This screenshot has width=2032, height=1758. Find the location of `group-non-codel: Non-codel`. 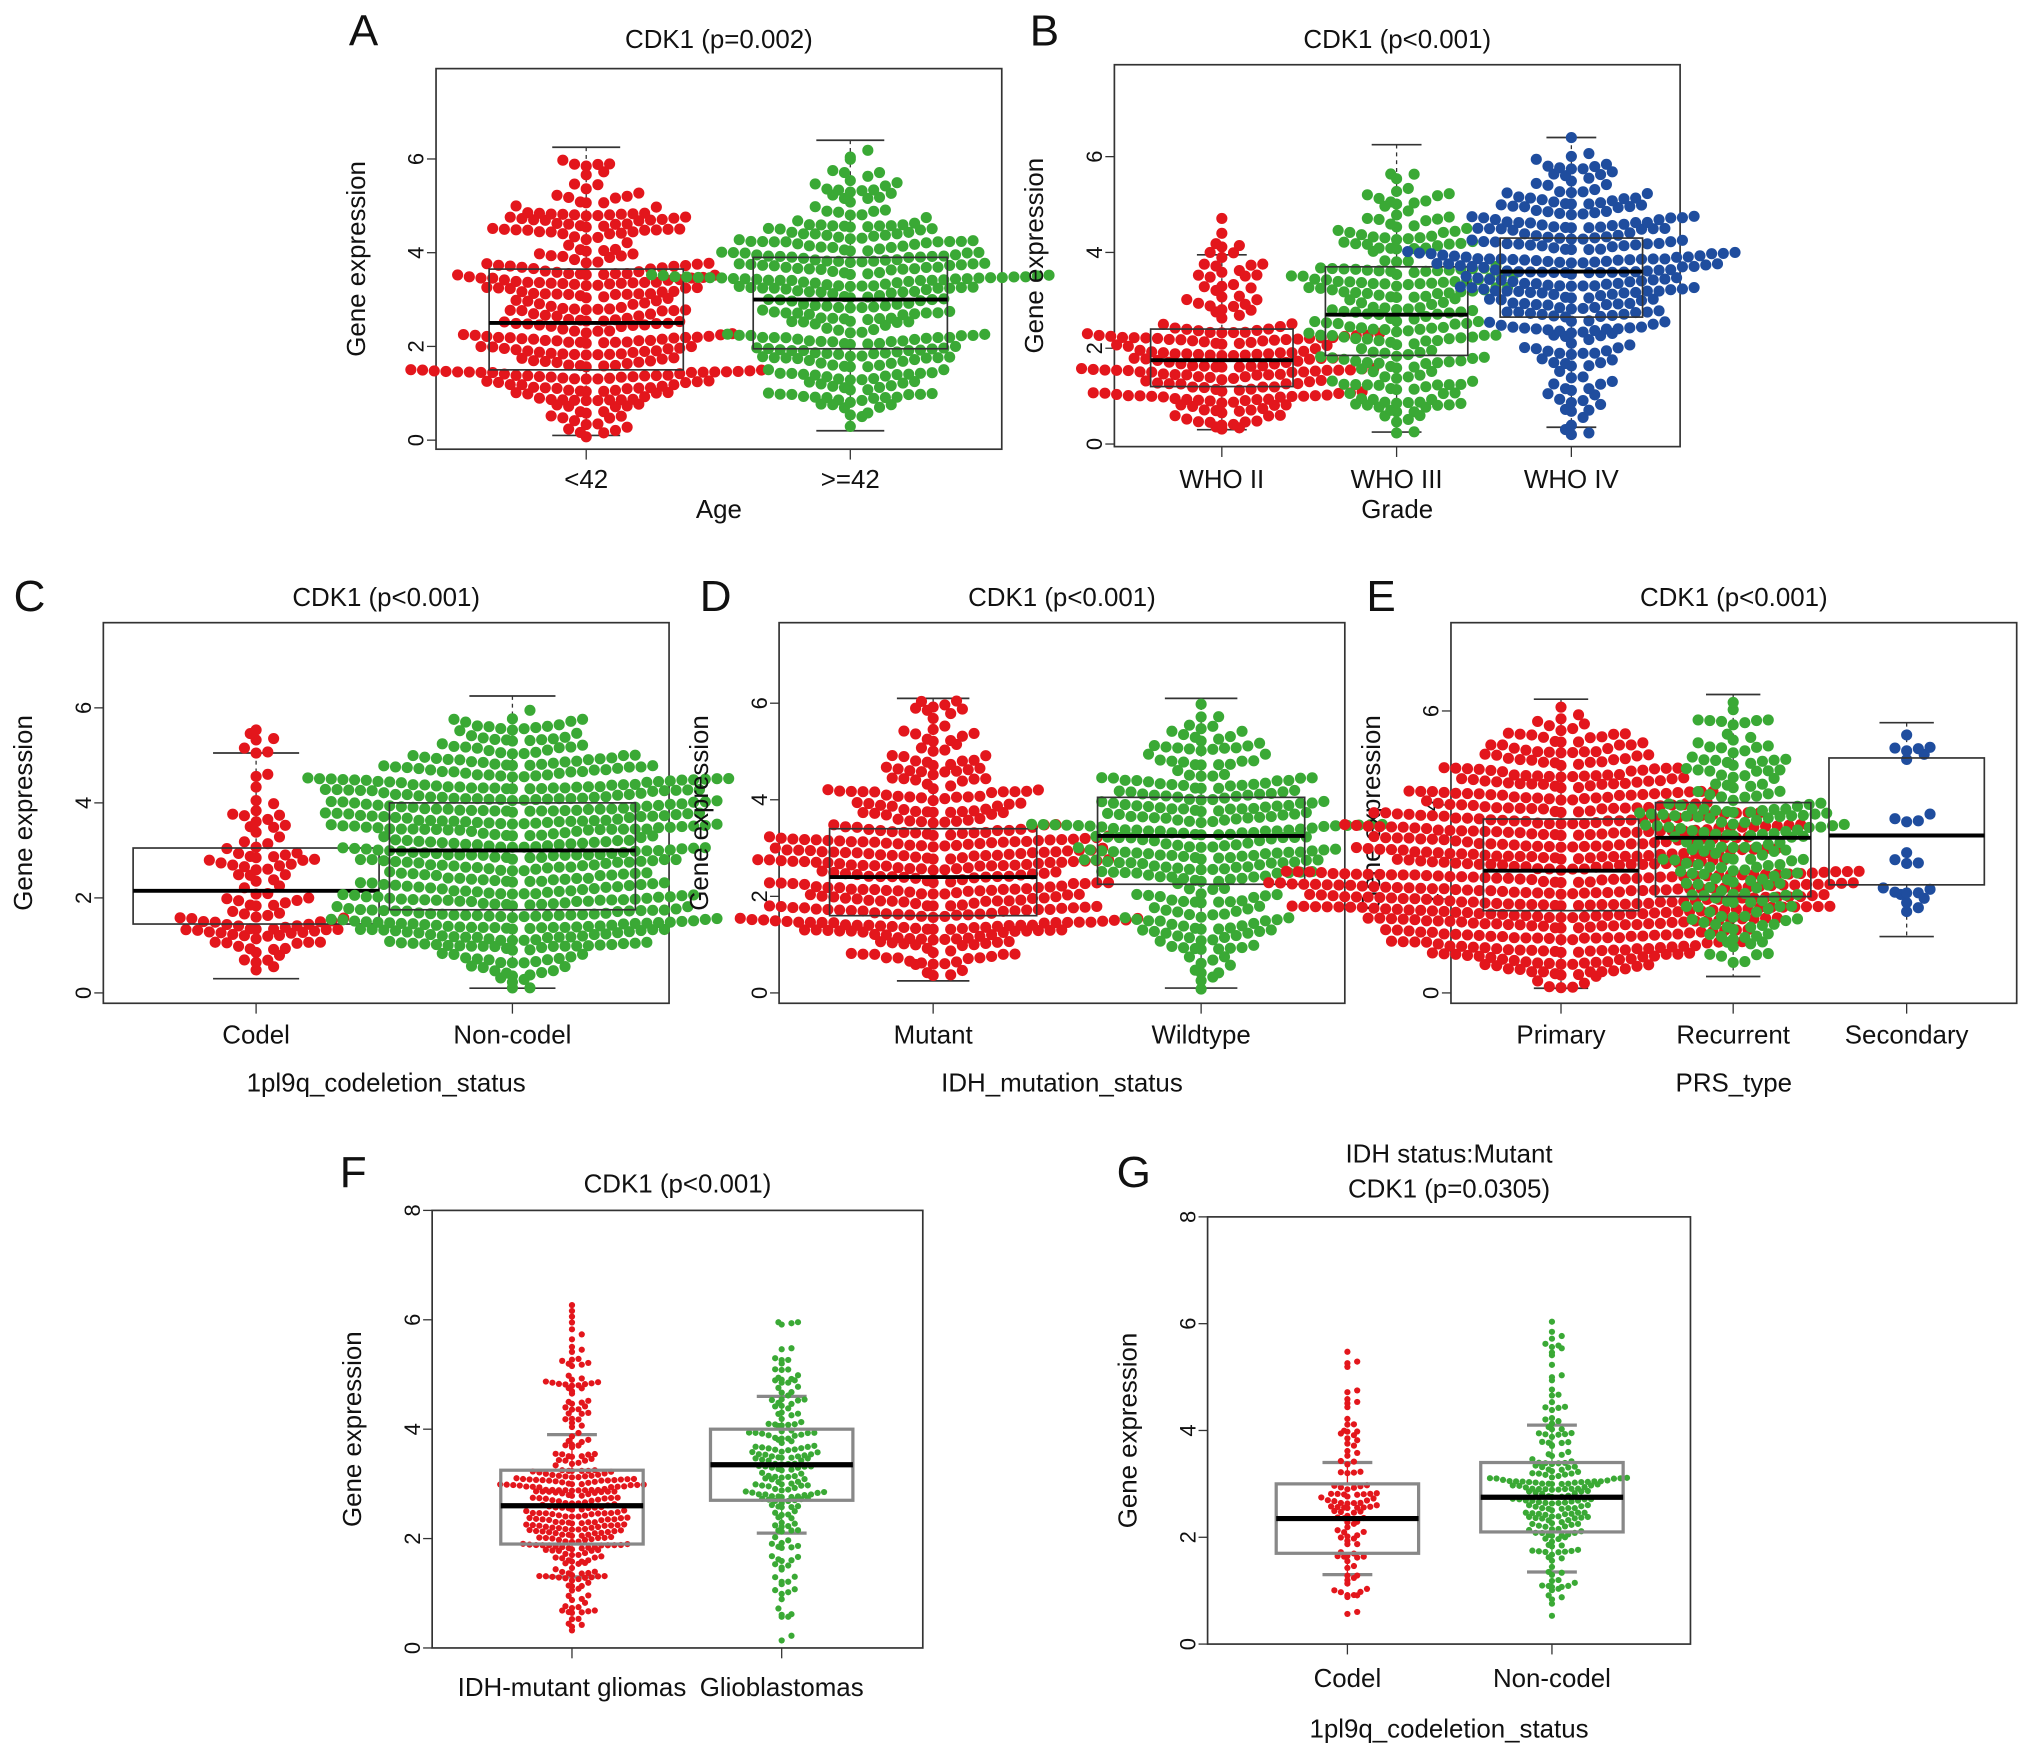

group-non-codel: Non-codel is located at coordinates (518, 872).